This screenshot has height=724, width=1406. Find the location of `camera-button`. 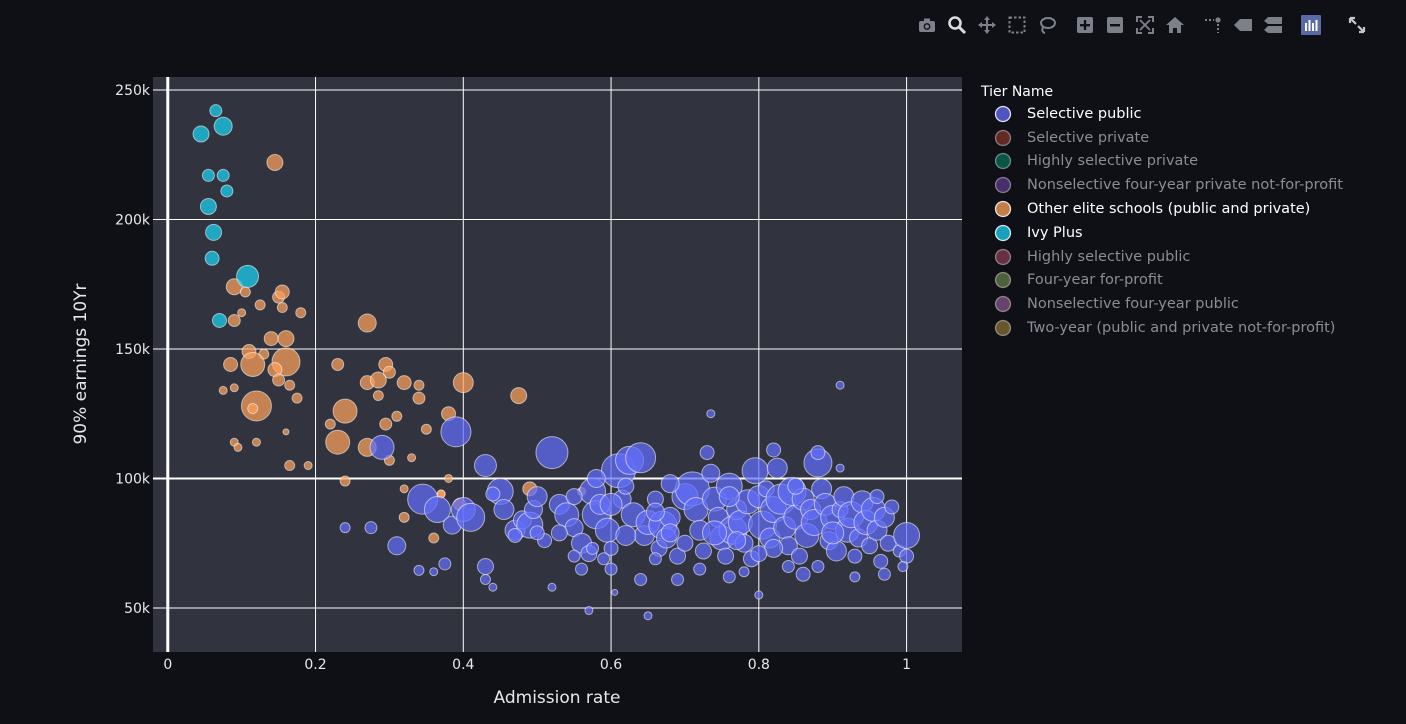

camera-button is located at coordinates (927, 25).